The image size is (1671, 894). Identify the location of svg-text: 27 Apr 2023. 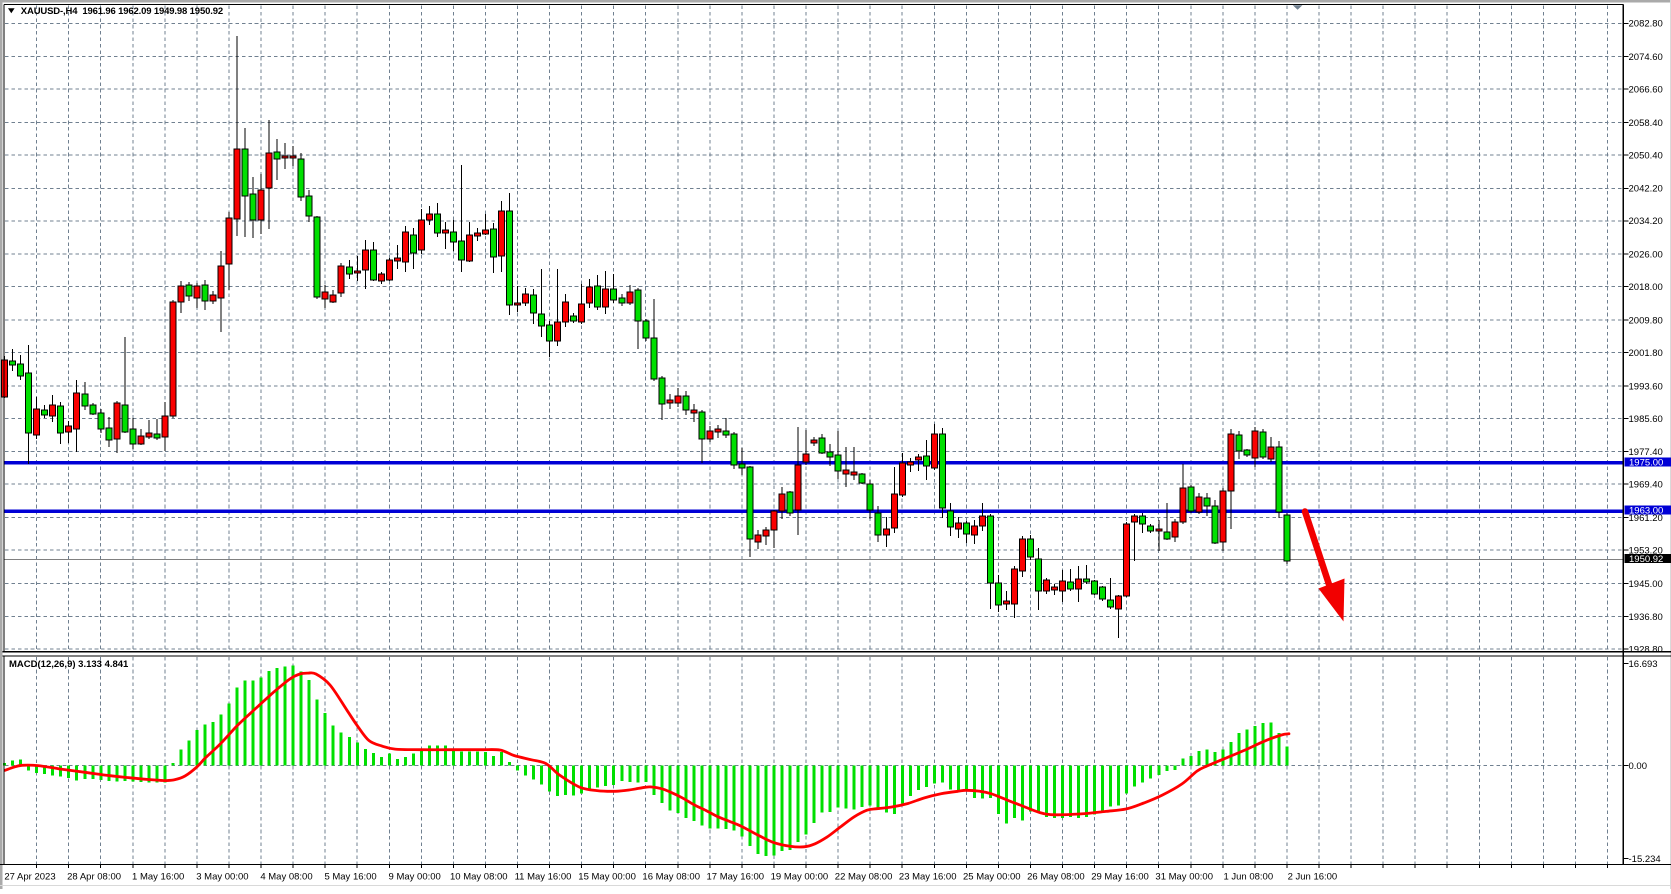
(29, 877).